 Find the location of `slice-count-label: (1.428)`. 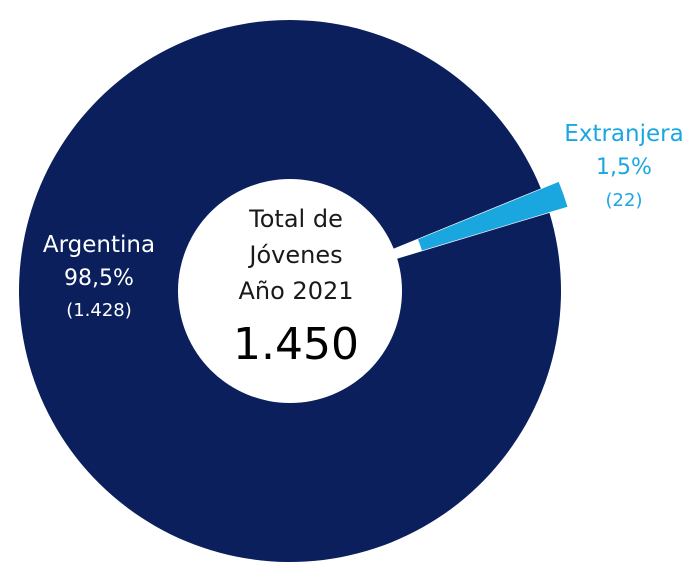

slice-count-label: (1.428) is located at coordinates (99, 310).